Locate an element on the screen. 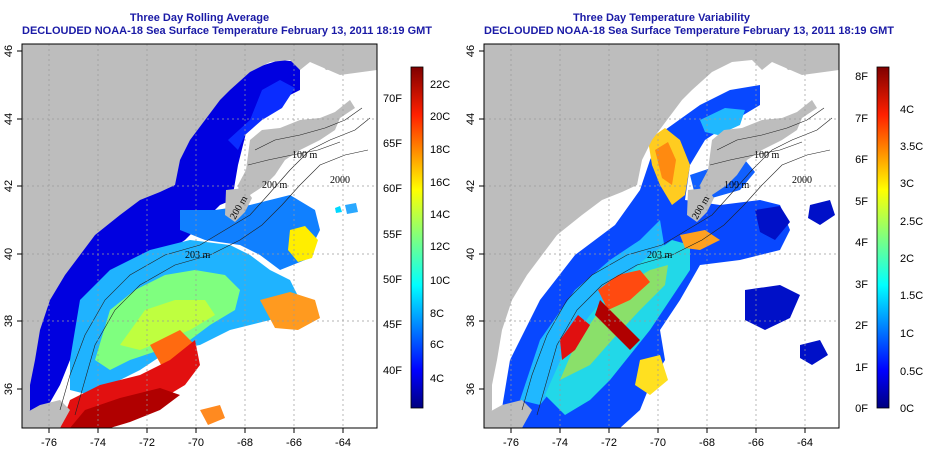 This screenshot has width=950, height=475. colorbar-label: 55F is located at coordinates (392, 235).